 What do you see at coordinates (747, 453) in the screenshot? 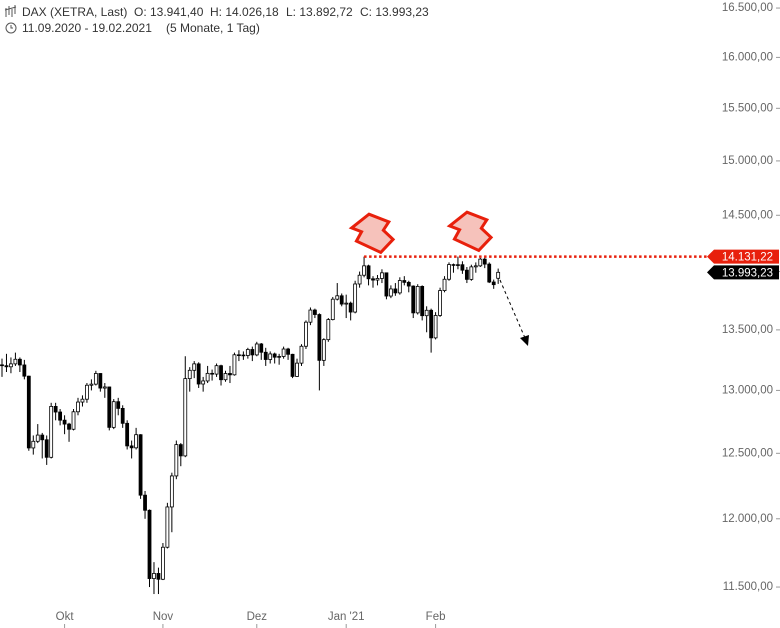
I see `y-tick-label: 12.500,00` at bounding box center [747, 453].